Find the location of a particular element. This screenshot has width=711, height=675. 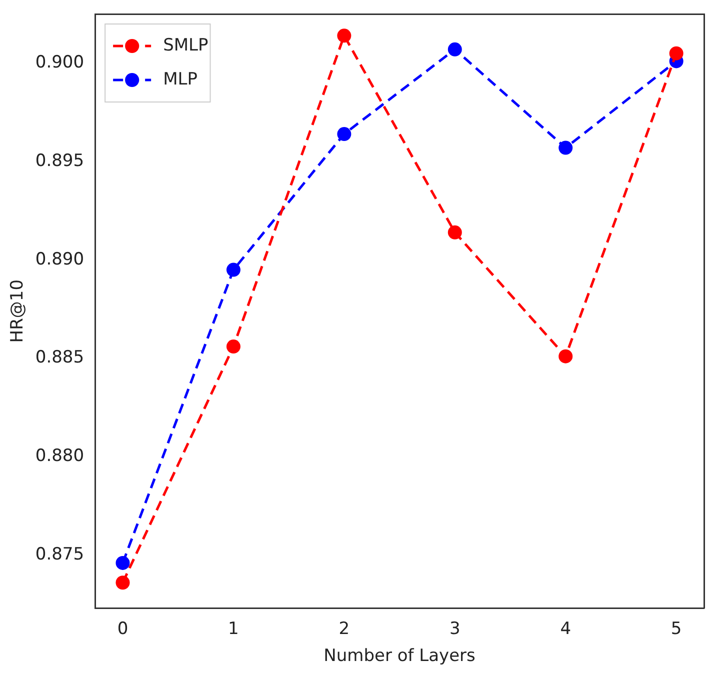

y-axis-title: HR@10 is located at coordinates (18, 311).